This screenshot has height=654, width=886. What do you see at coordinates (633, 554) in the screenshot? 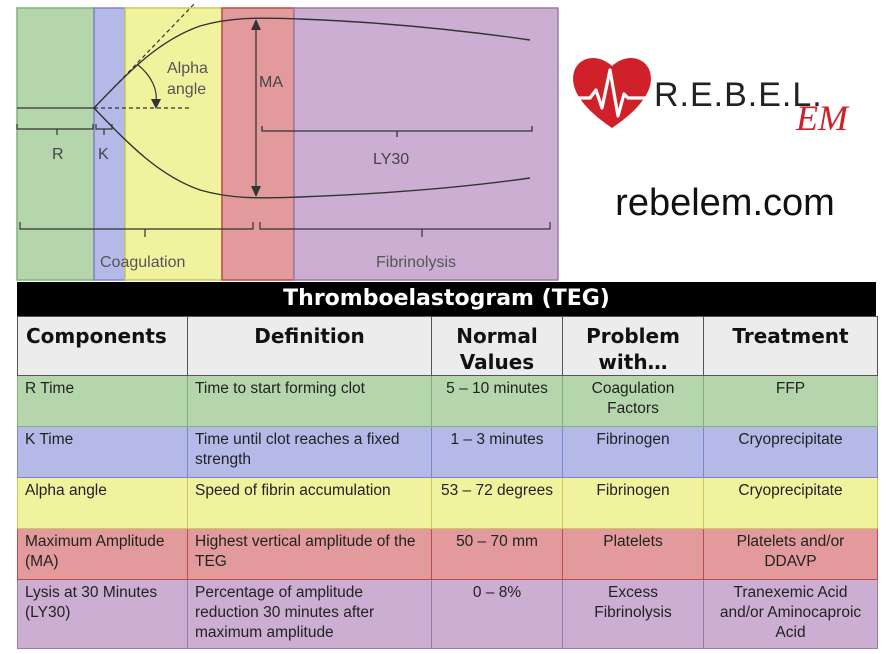
I see `cell-problem: Platelets` at bounding box center [633, 554].